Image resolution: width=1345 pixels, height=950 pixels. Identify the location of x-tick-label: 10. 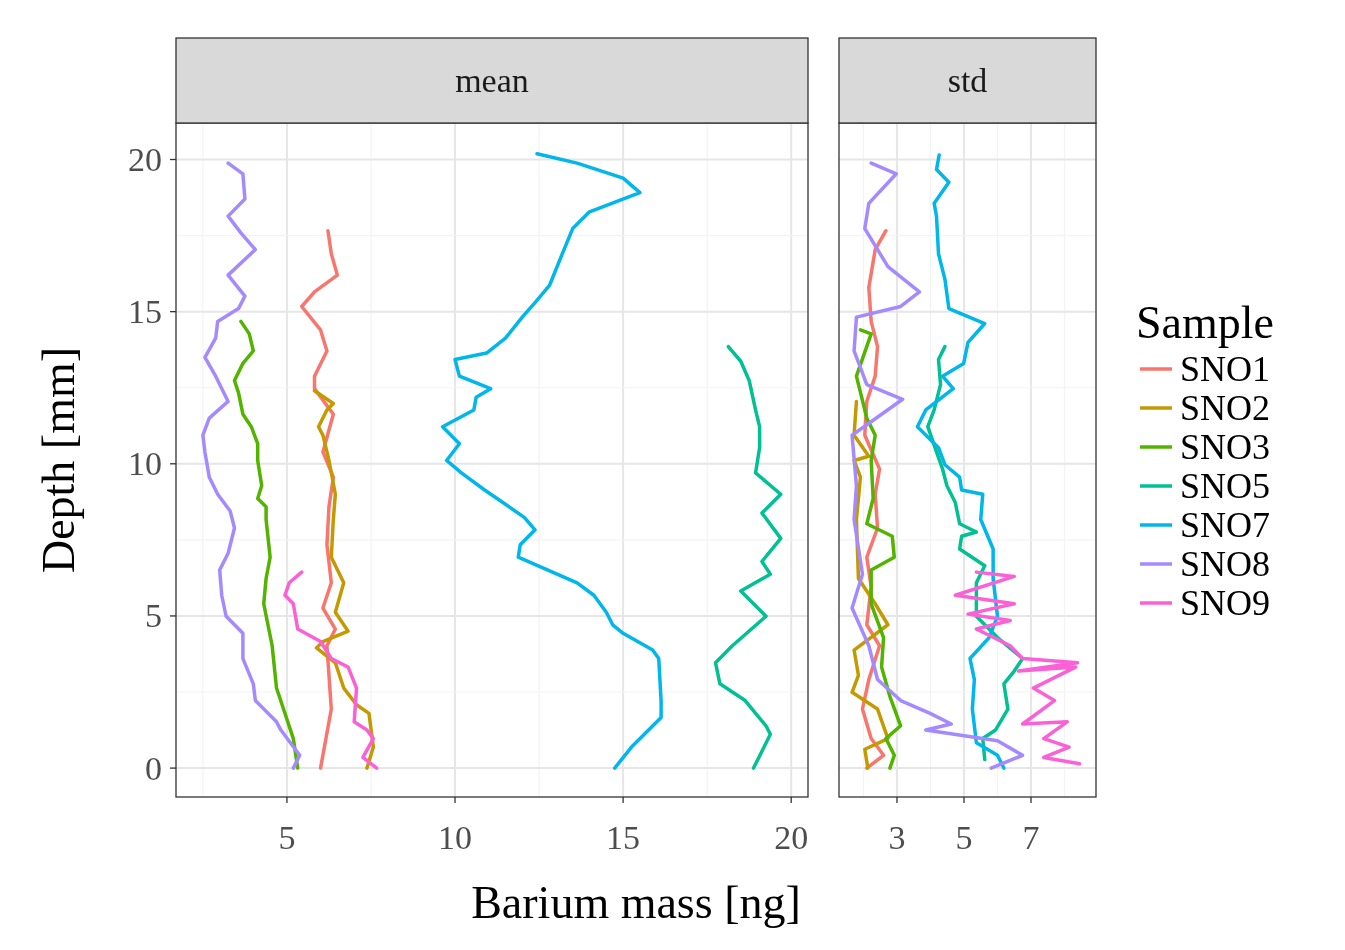
(455, 837).